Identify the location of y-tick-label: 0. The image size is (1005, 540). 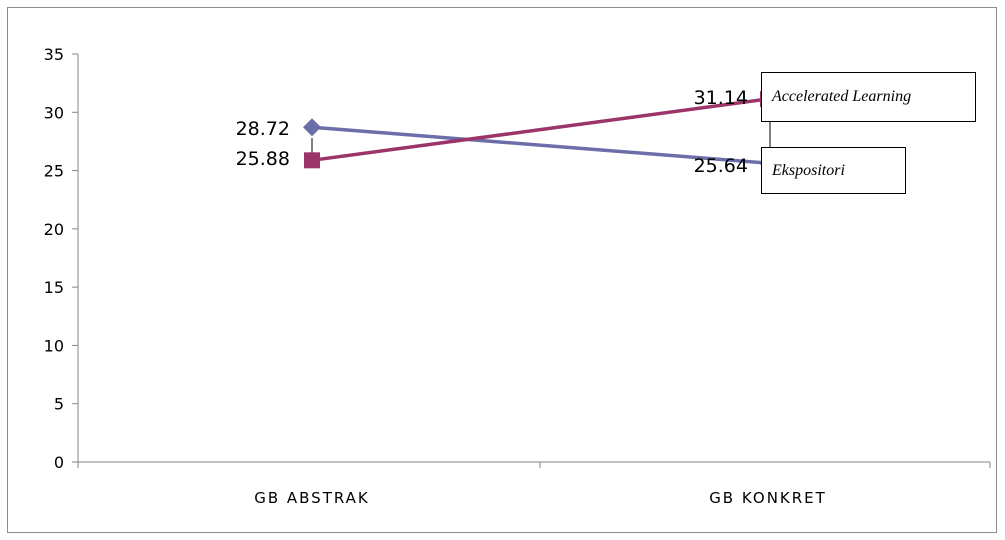
(59, 462).